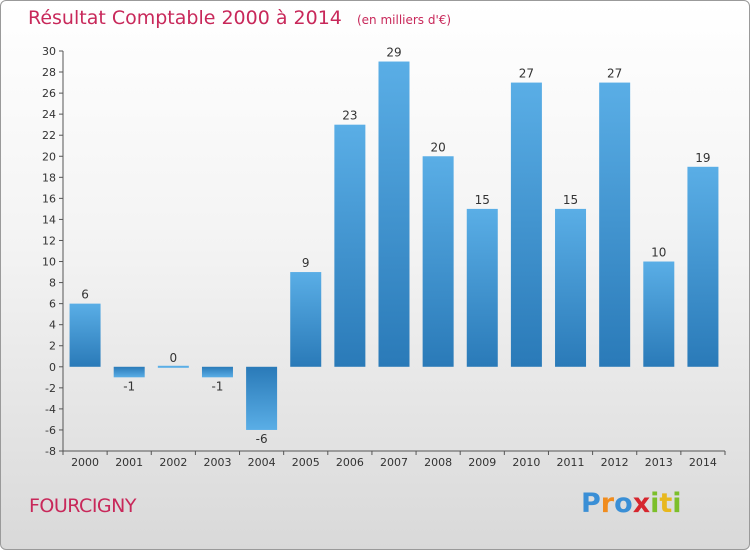 The height and width of the screenshot is (550, 750). I want to click on y-tick-label: 2, so click(52, 346).